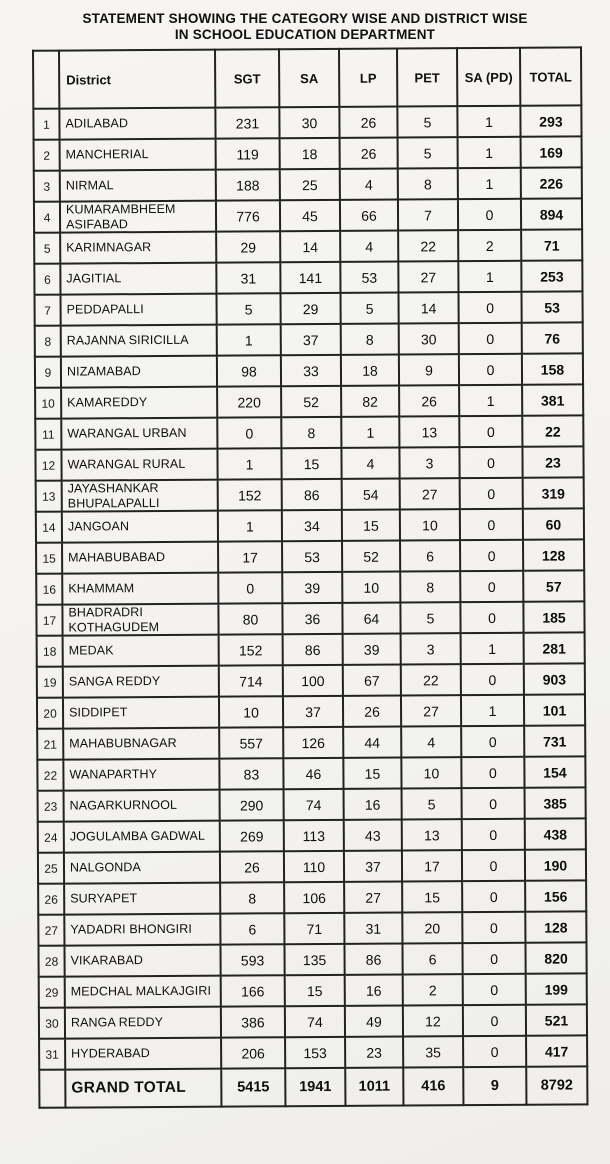 The height and width of the screenshot is (1164, 610). What do you see at coordinates (48, 372) in the screenshot?
I see `row-number-cell: 9` at bounding box center [48, 372].